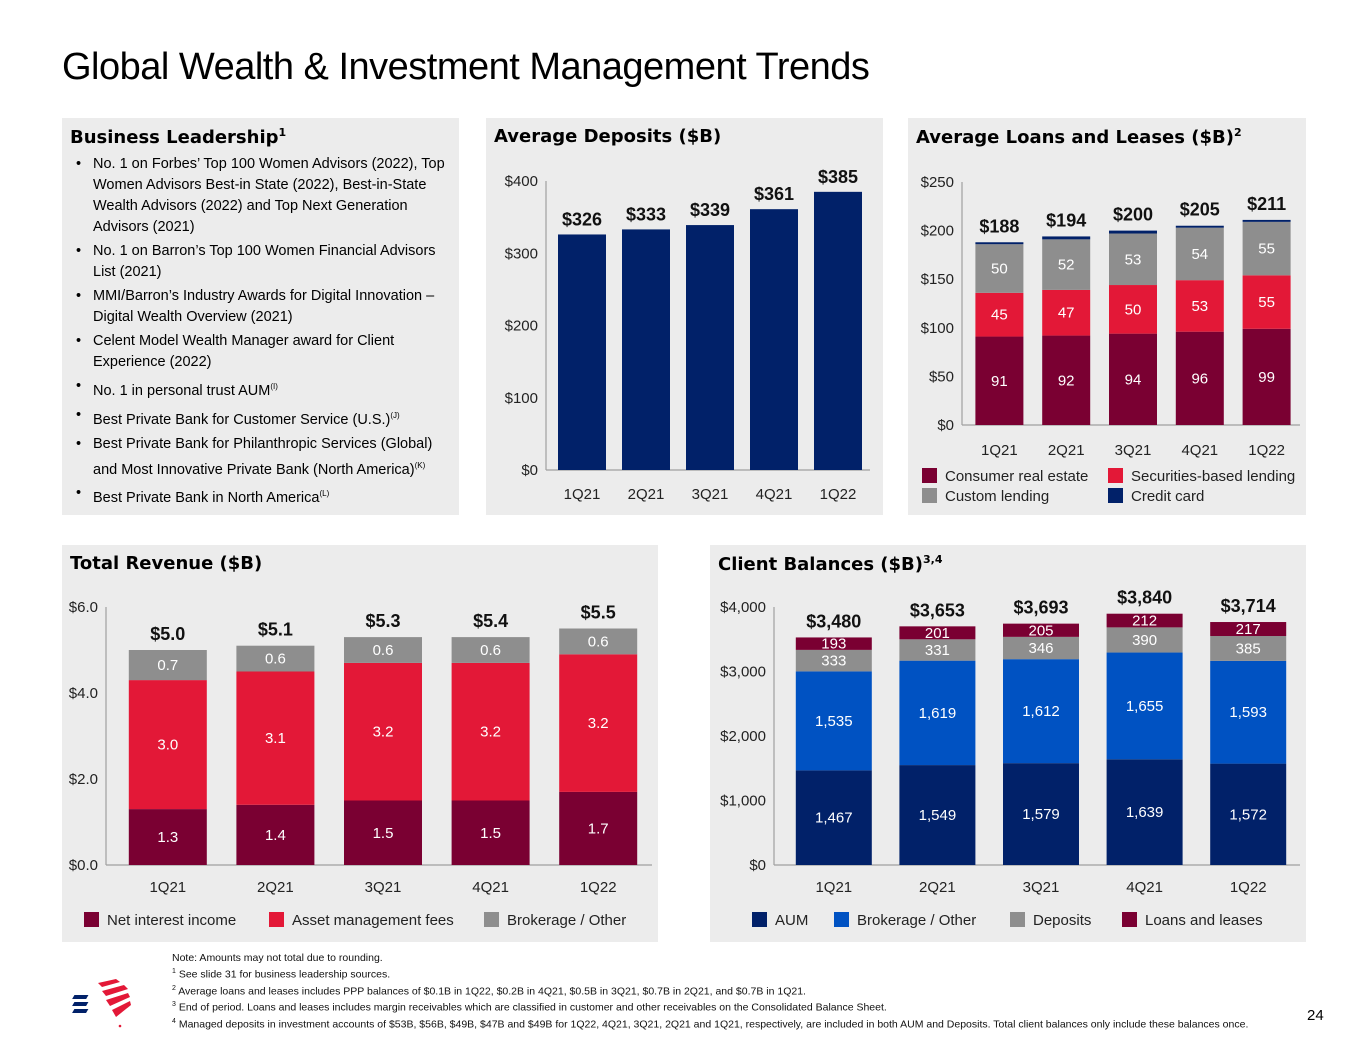  What do you see at coordinates (167, 634) in the screenshot?
I see `total-label: $5.0` at bounding box center [167, 634].